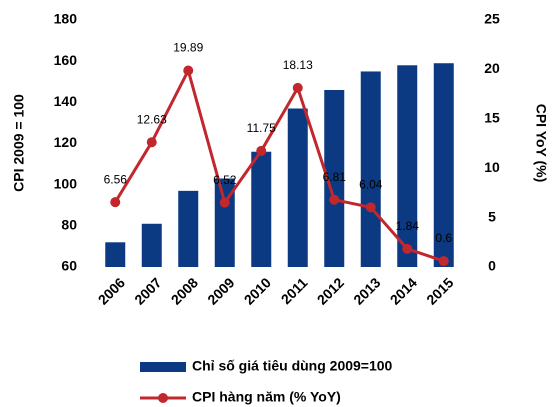 The image size is (558, 407). I want to click on legend-label: CPI hàng năm (% YoY), so click(266, 397).